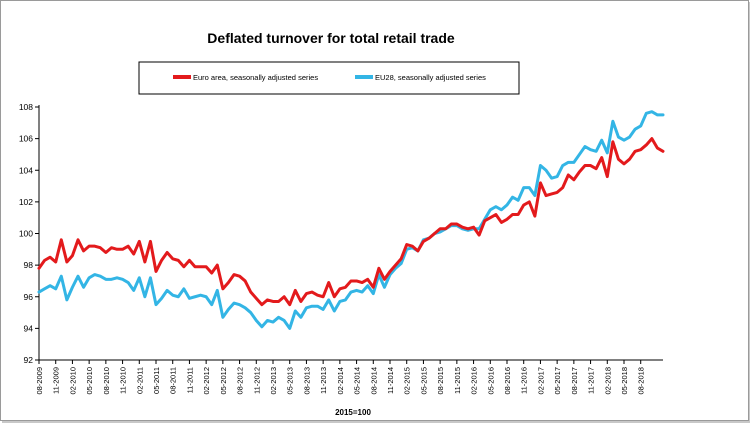 This screenshot has height=423, width=750. What do you see at coordinates (357, 381) in the screenshot?
I see `x-tick-label: 05-2014` at bounding box center [357, 381].